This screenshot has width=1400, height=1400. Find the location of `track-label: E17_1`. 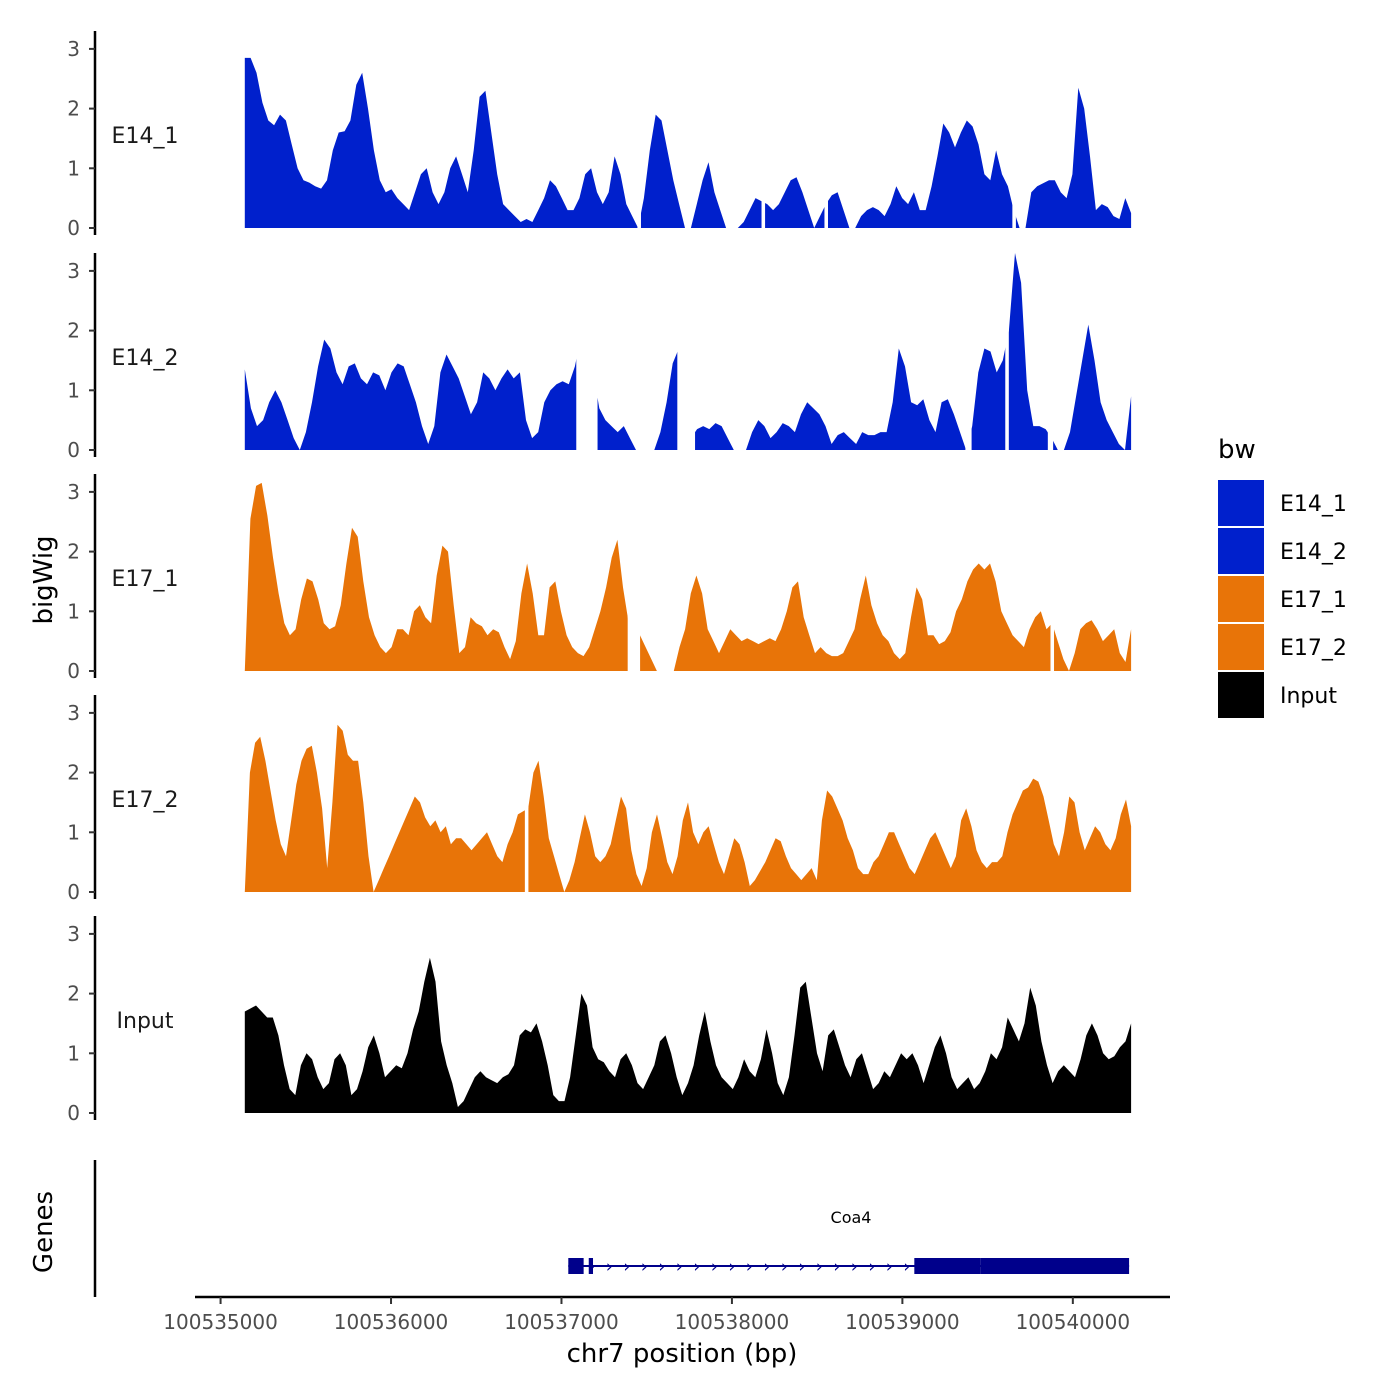

track-label: E17_1 is located at coordinates (145, 579).